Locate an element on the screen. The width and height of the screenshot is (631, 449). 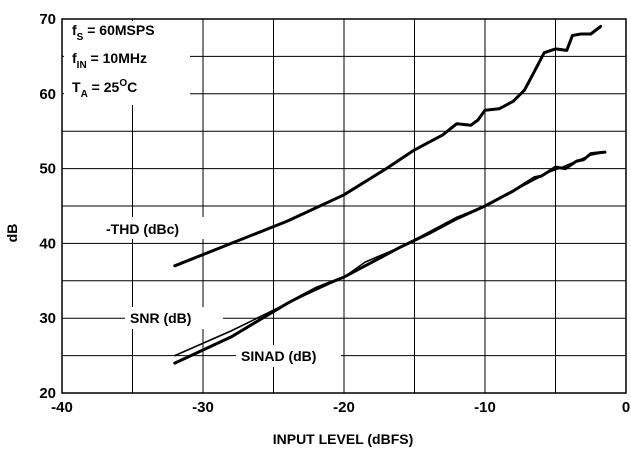
condition-fs: fS = 60MSPS is located at coordinates (113, 32).